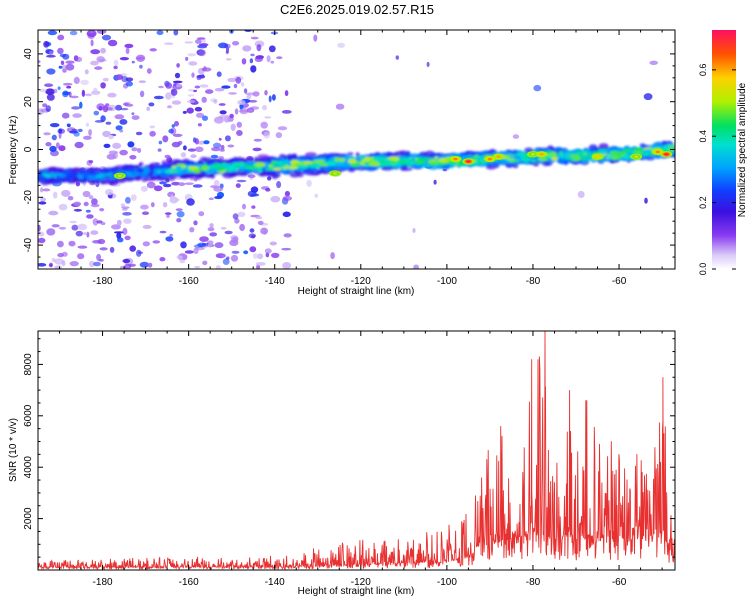  I want to click on y-tick-label: 20, so click(28, 102).